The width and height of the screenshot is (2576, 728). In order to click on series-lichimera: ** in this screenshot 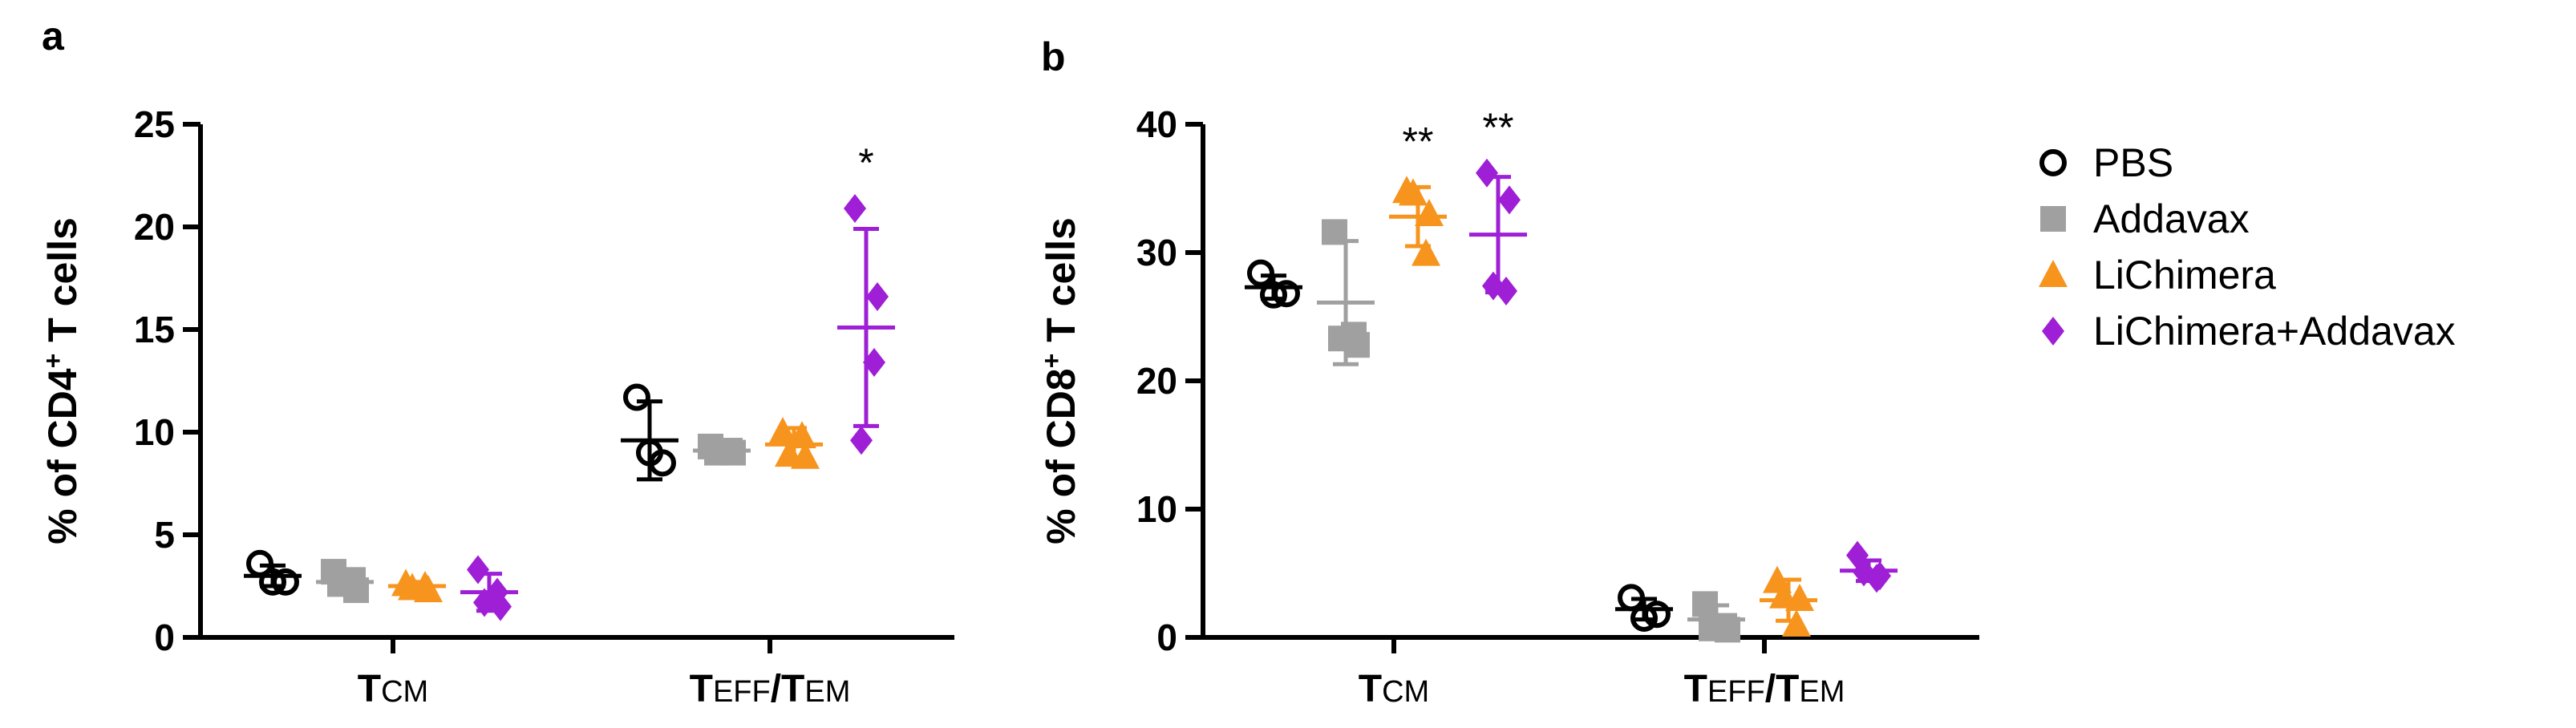, I will do `click(1603, 378)`.